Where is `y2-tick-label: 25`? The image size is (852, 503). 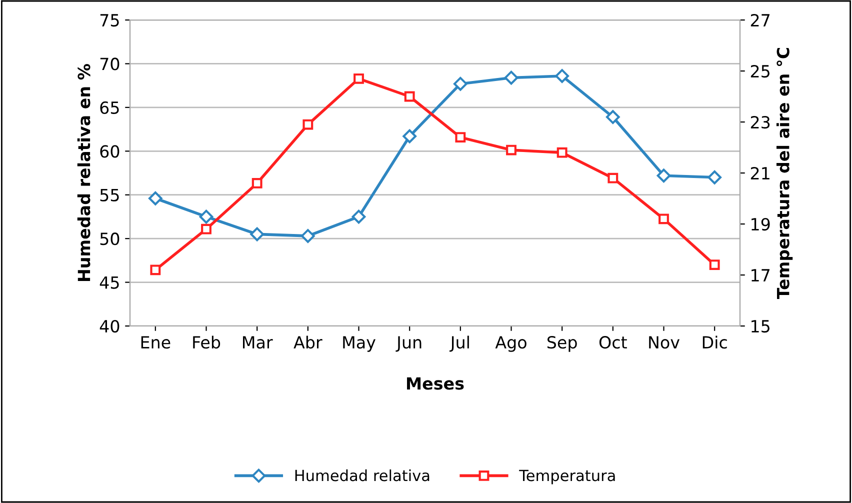
y2-tick-label: 25 is located at coordinates (760, 71).